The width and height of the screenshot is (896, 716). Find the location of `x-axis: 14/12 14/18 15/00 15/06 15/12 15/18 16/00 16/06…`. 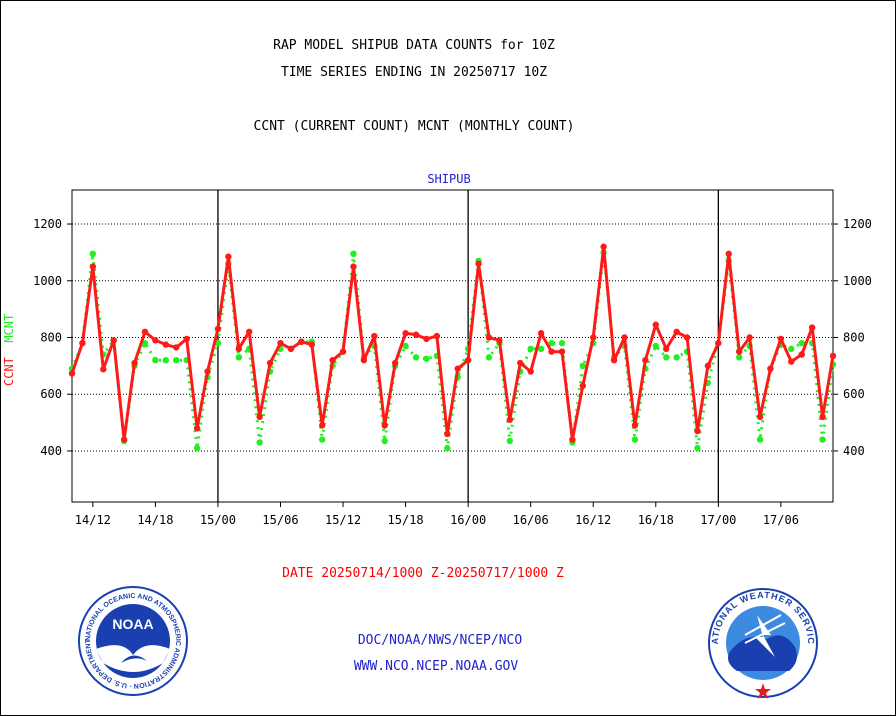

x-axis: 14/12 14/18 15/00 15/06 15/12 15/18 16/00 16/06… is located at coordinates (437, 514).